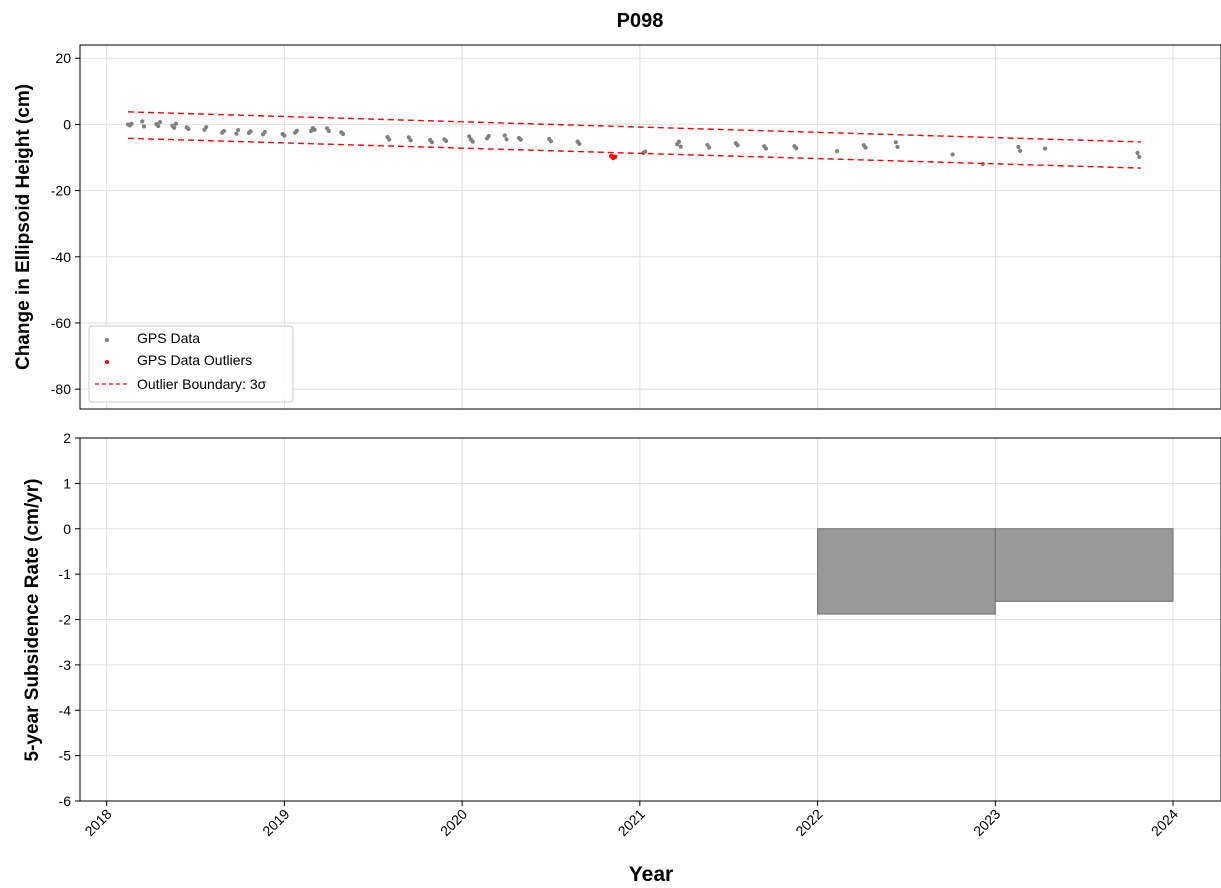  Describe the element at coordinates (1164, 822) in the screenshot. I see `x-tick-label: 2024` at that location.